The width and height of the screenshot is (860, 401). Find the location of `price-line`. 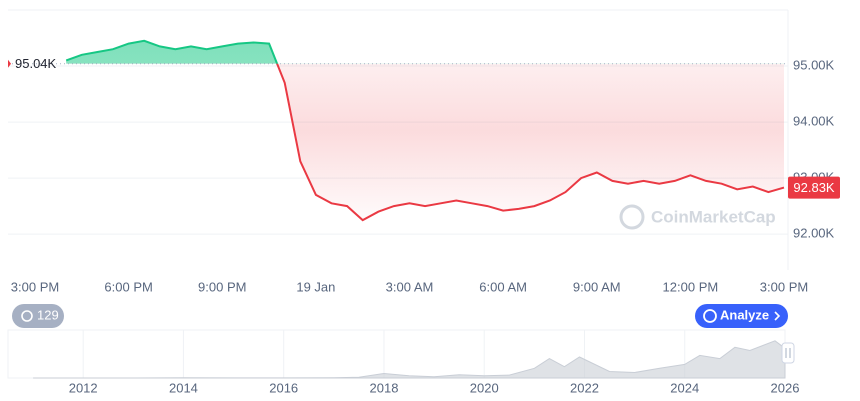

price-line is located at coordinates (172, 51).